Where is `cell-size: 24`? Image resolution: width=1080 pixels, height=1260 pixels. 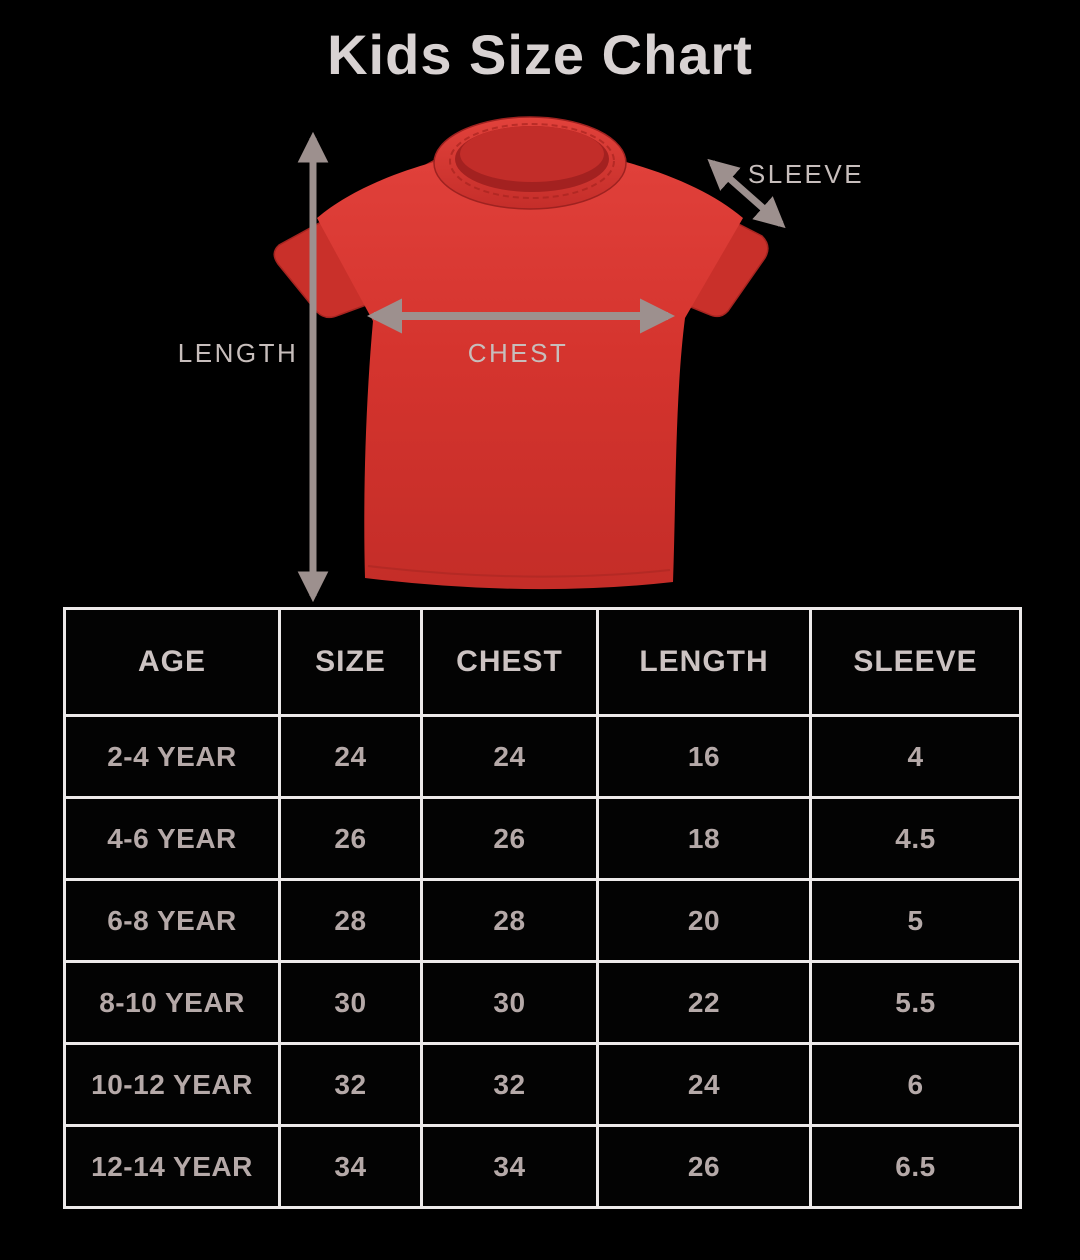 cell-size: 24 is located at coordinates (350, 756).